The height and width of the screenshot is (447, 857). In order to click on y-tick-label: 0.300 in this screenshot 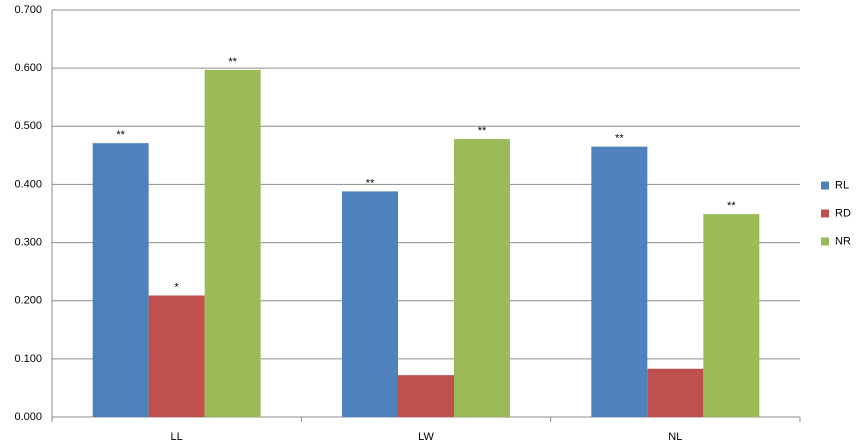, I will do `click(28, 242)`.